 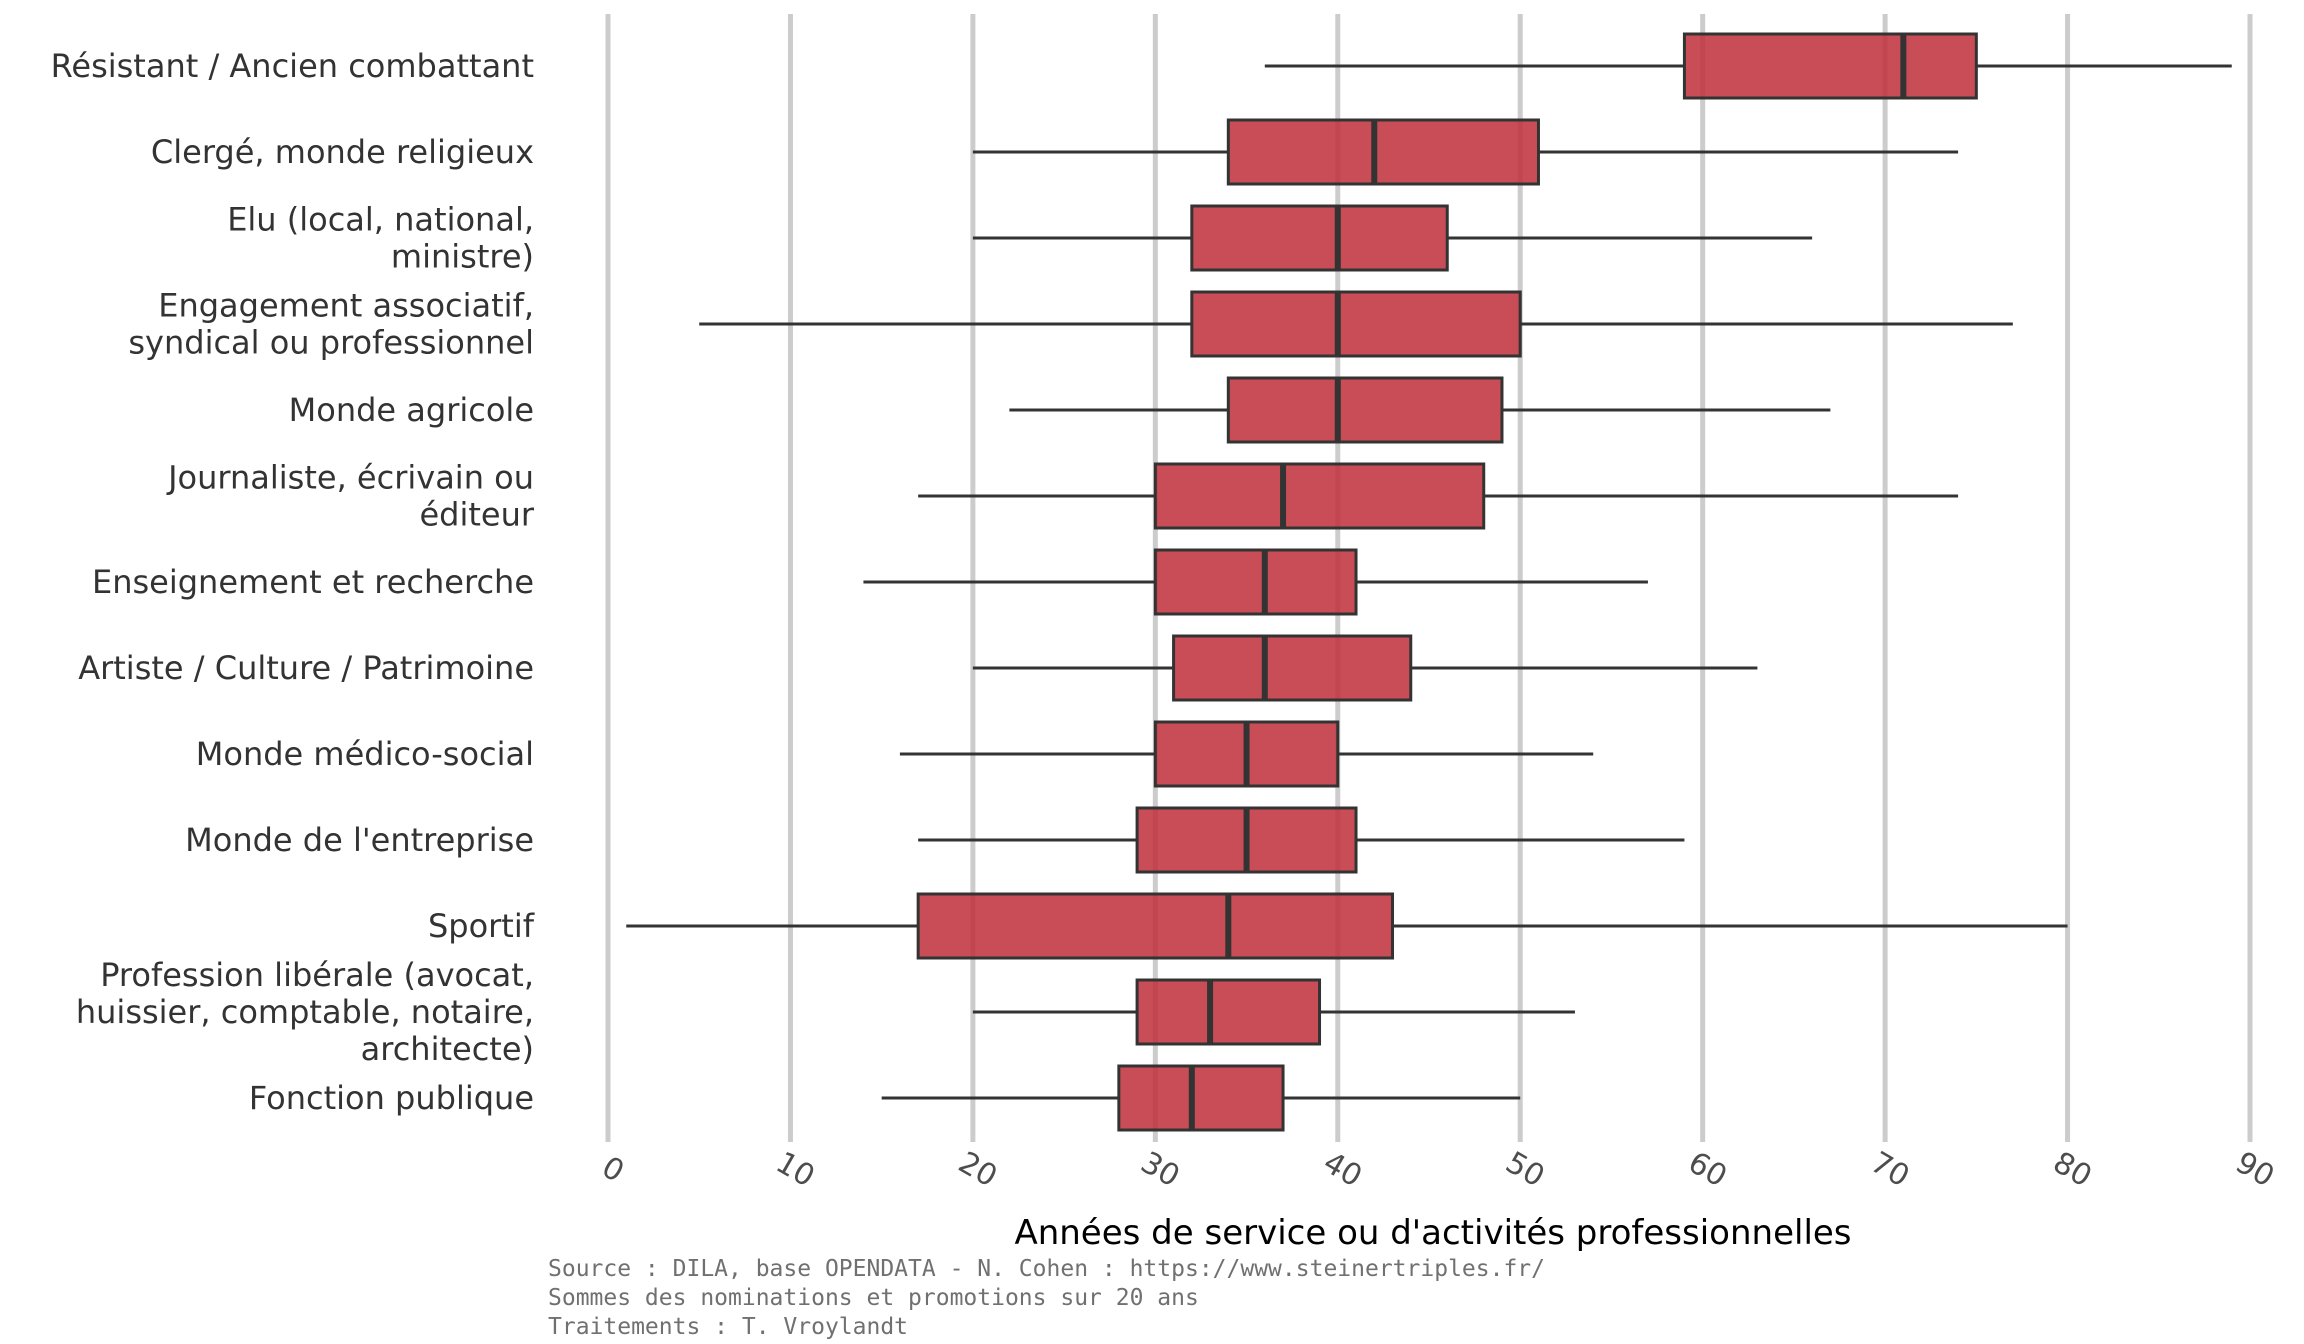 I want to click on category-label: Artiste / Culture / Patrimoine, so click(x=306, y=668).